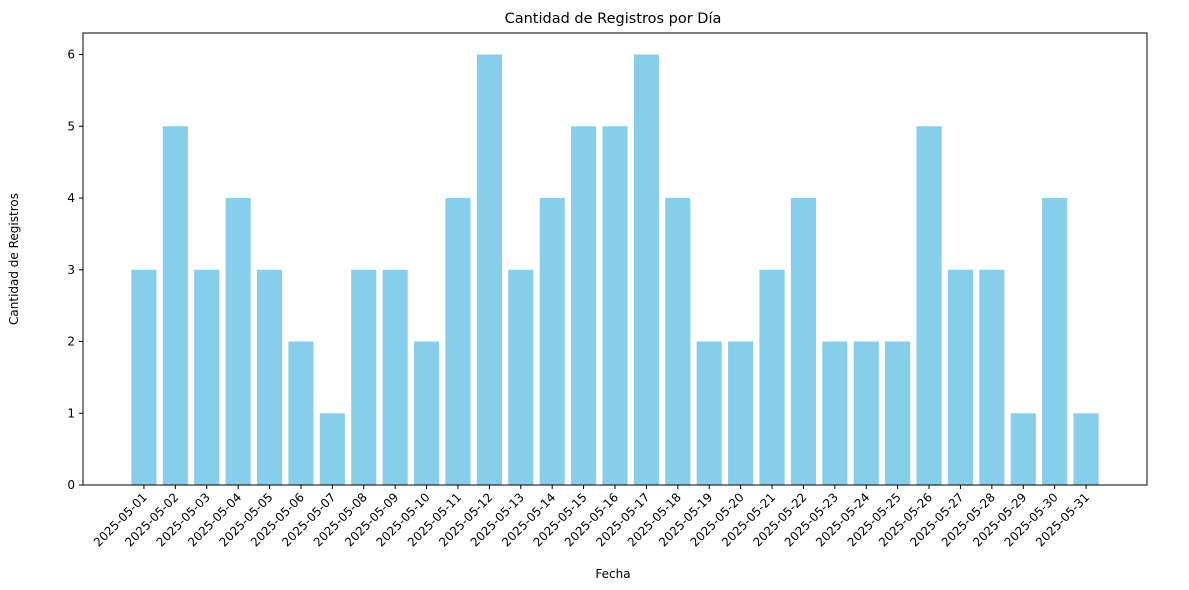 The height and width of the screenshot is (590, 1189). I want to click on y-tick-label: 2, so click(71, 342).